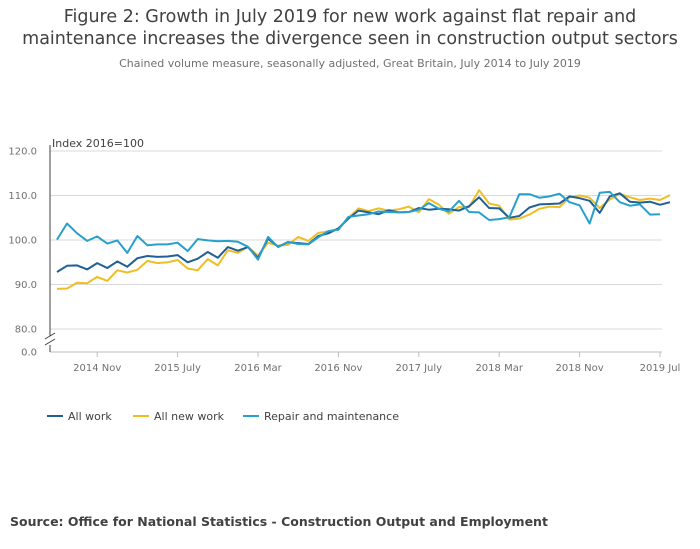 The width and height of the screenshot is (700, 549). I want to click on y-tick-label: 80.0, so click(26, 330).